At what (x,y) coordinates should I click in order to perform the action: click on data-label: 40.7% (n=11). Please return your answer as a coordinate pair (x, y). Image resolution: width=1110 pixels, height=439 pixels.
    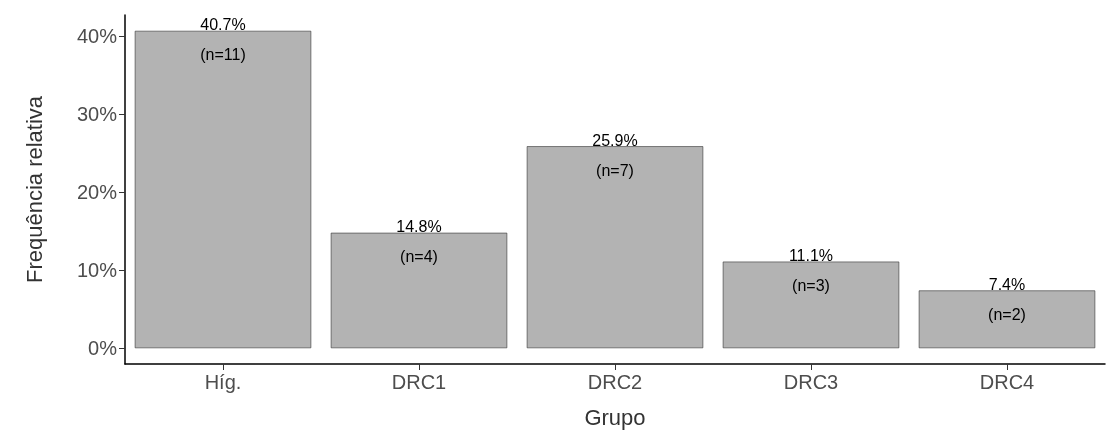
    Looking at the image, I should click on (223, 40).